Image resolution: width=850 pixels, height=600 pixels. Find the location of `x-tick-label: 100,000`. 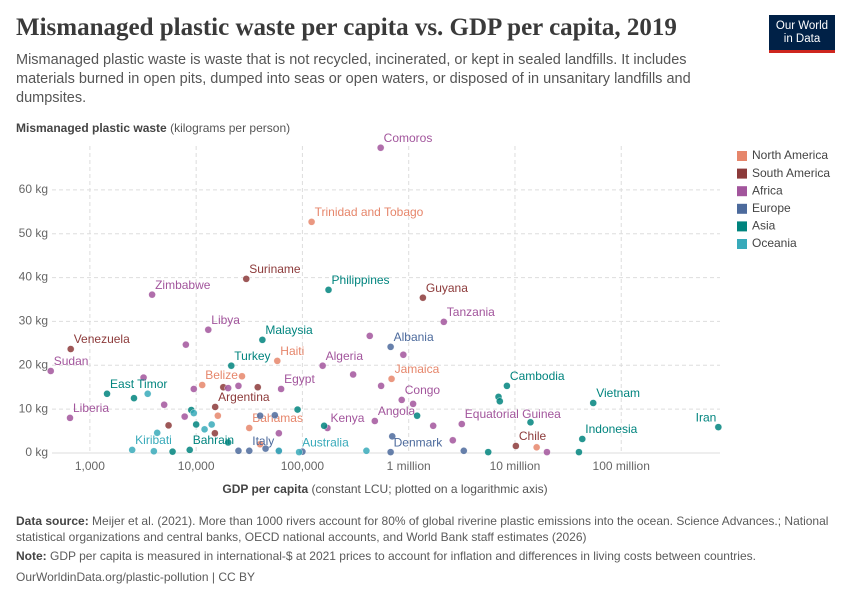

x-tick-label: 100,000 is located at coordinates (303, 466).